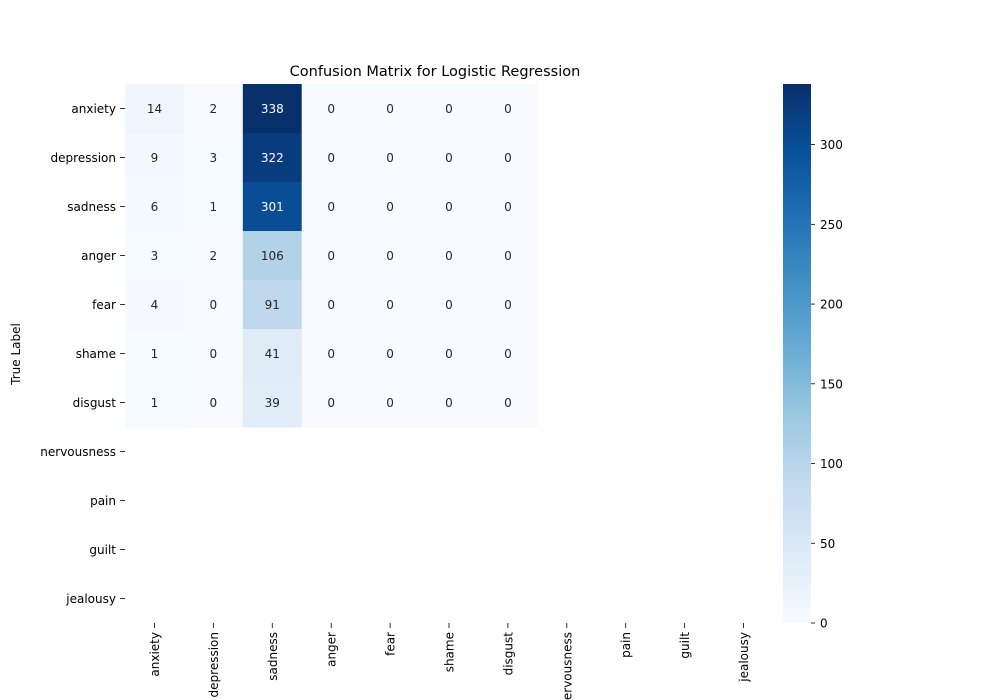 This screenshot has height=700, width=1000. Describe the element at coordinates (831, 225) in the screenshot. I see `colorbar-tick-label: 250` at that location.